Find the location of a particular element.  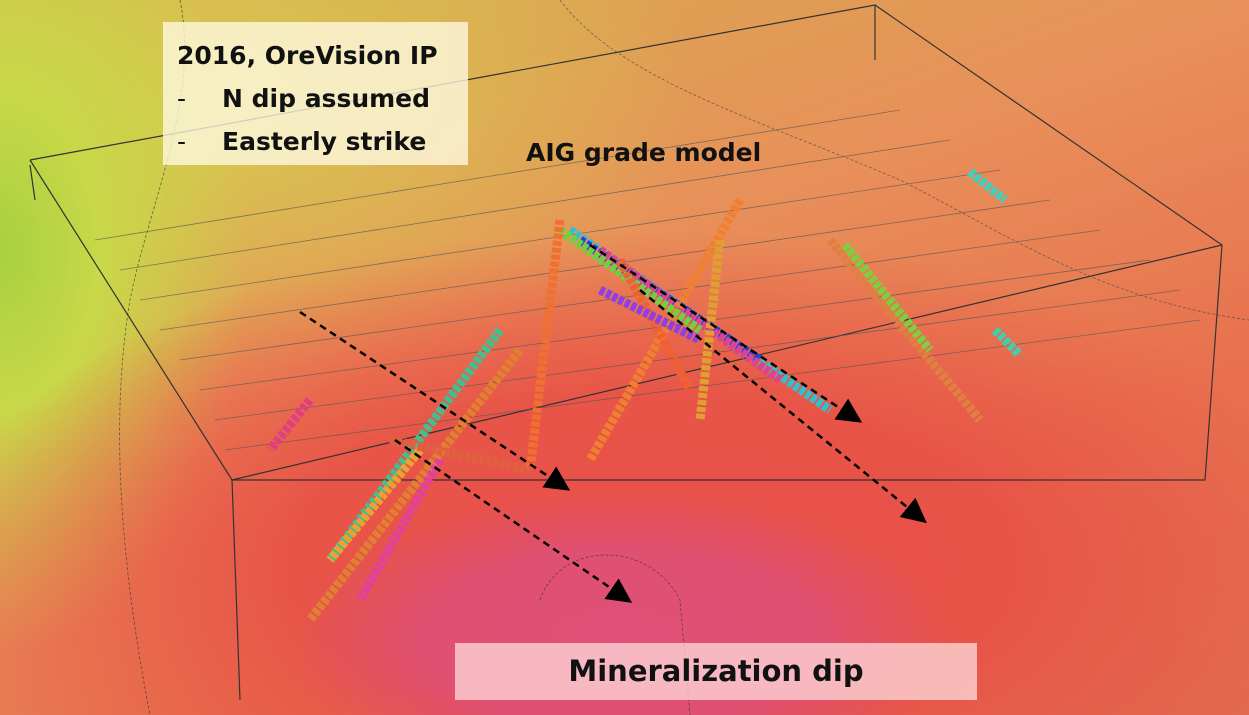

item-text: Easterly strike is located at coordinates (324, 141).